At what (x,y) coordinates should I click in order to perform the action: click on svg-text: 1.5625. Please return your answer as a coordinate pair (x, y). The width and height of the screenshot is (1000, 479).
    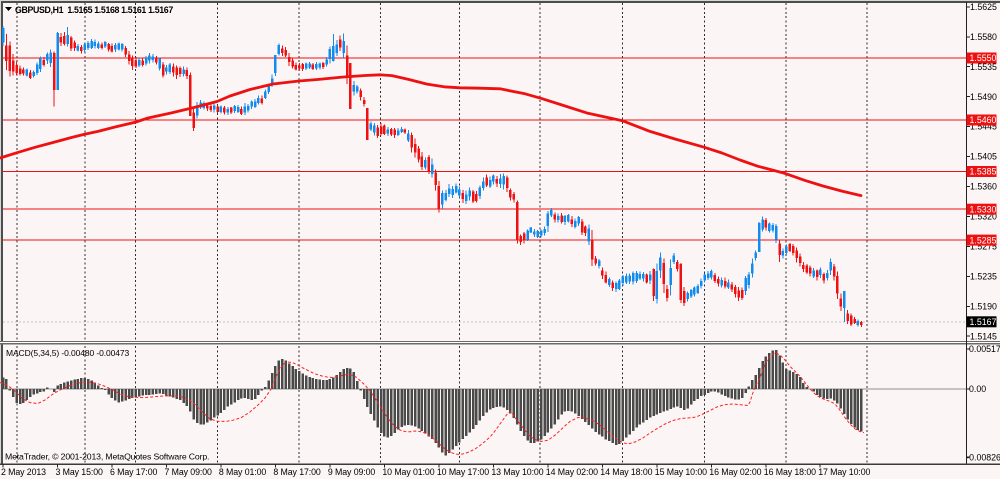
    Looking at the image, I should click on (983, 7).